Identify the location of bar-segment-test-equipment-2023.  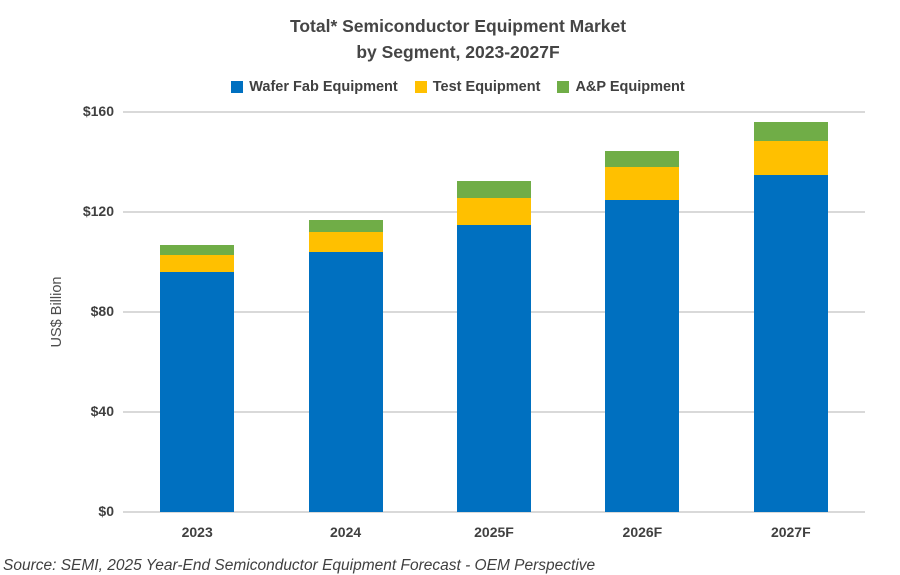
(197, 263).